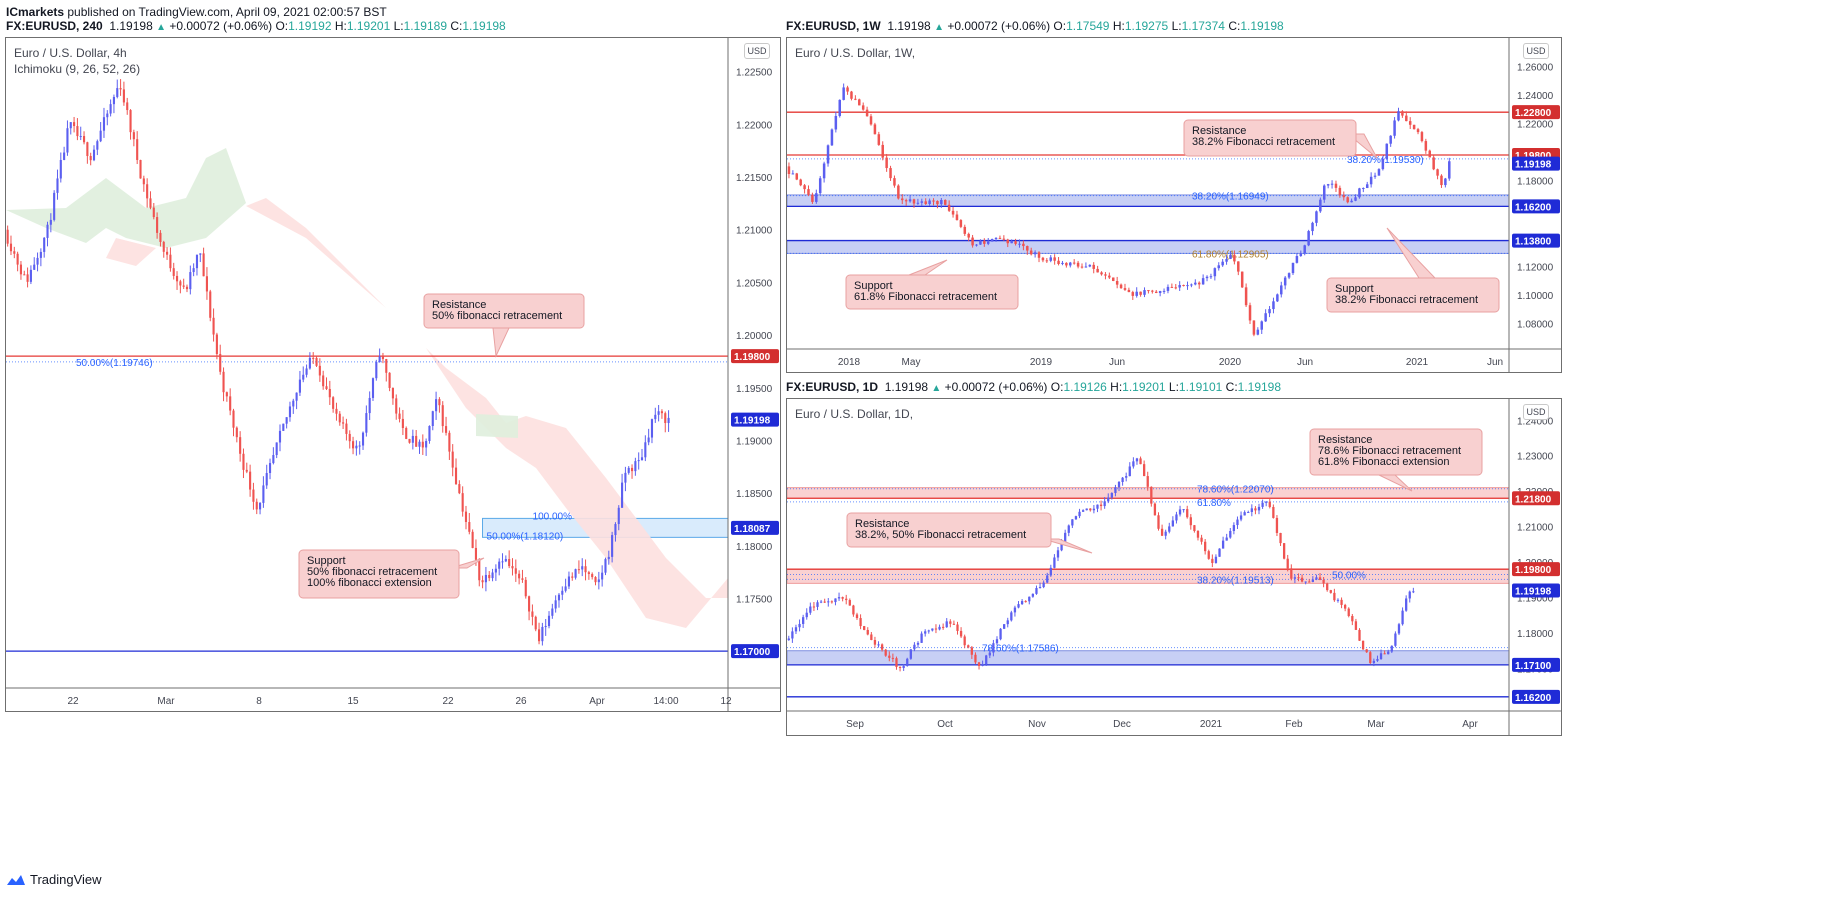 The width and height of the screenshot is (1833, 897). What do you see at coordinates (1533, 207) in the screenshot?
I see `price-tag-label: 1.16200` at bounding box center [1533, 207].